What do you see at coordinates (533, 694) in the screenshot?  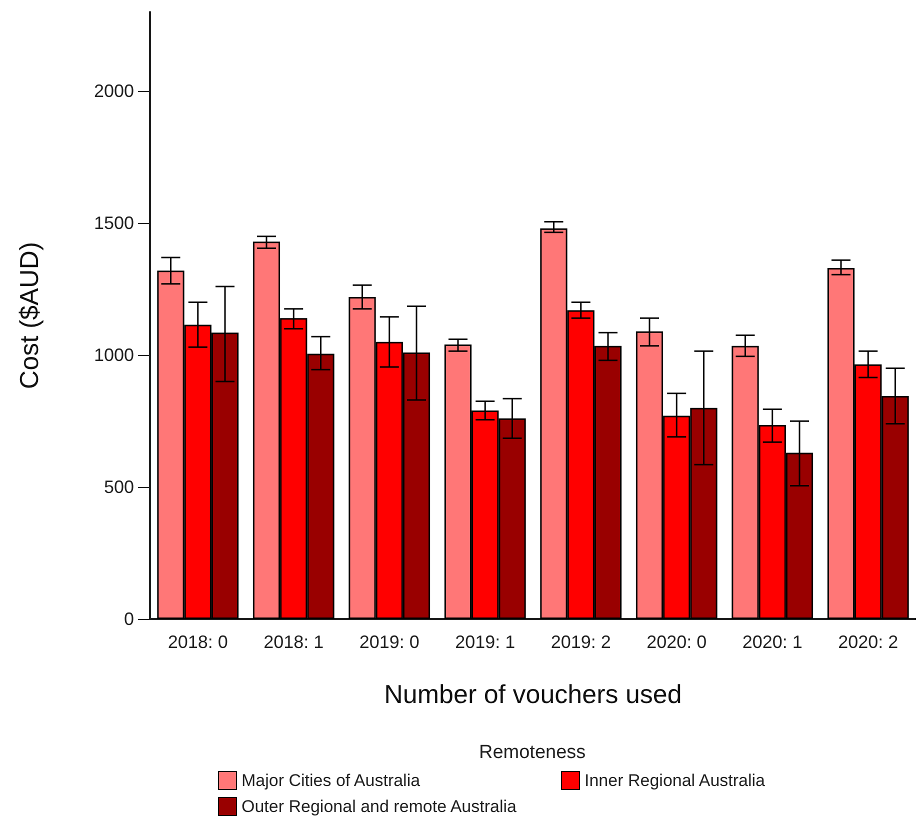 I see `x-axis-title: Number of vouchers used` at bounding box center [533, 694].